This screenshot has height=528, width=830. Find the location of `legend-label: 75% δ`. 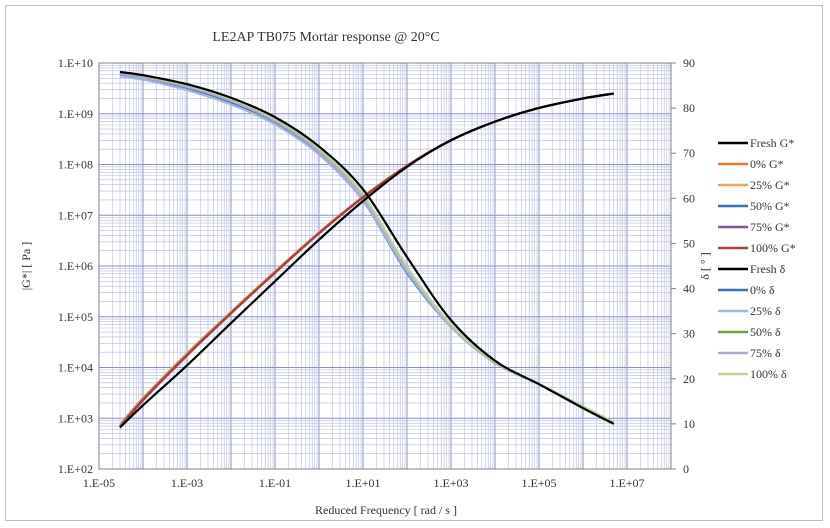

legend-label: 75% δ is located at coordinates (765, 353).